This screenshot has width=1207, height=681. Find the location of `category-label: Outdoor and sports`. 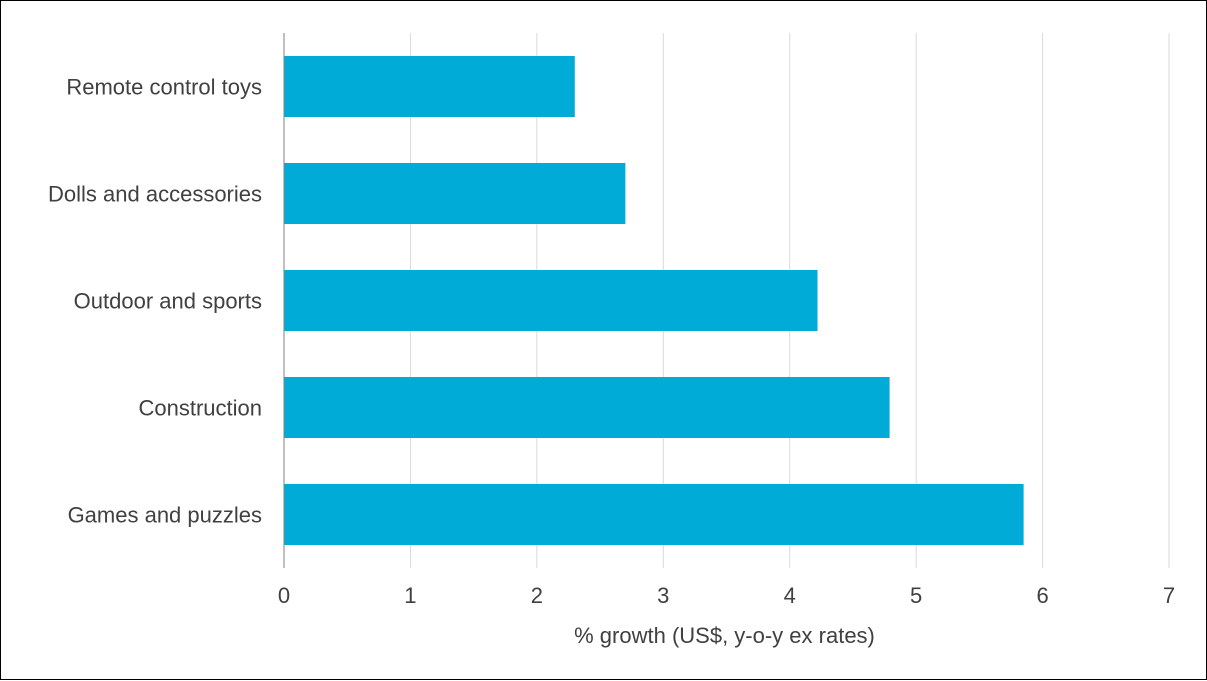

category-label: Outdoor and sports is located at coordinates (168, 301).